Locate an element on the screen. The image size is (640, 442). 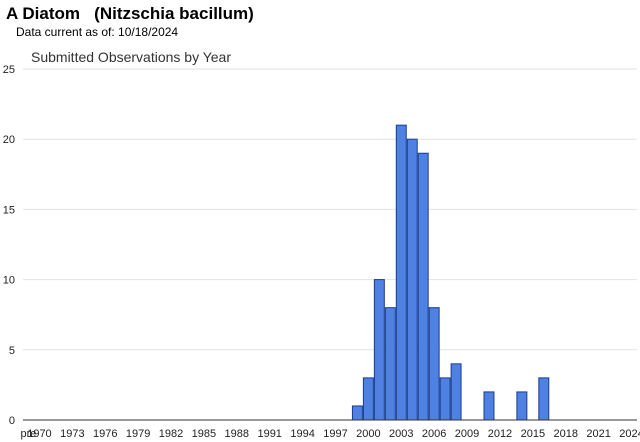
y-tick-label: 20 is located at coordinates (9, 140).